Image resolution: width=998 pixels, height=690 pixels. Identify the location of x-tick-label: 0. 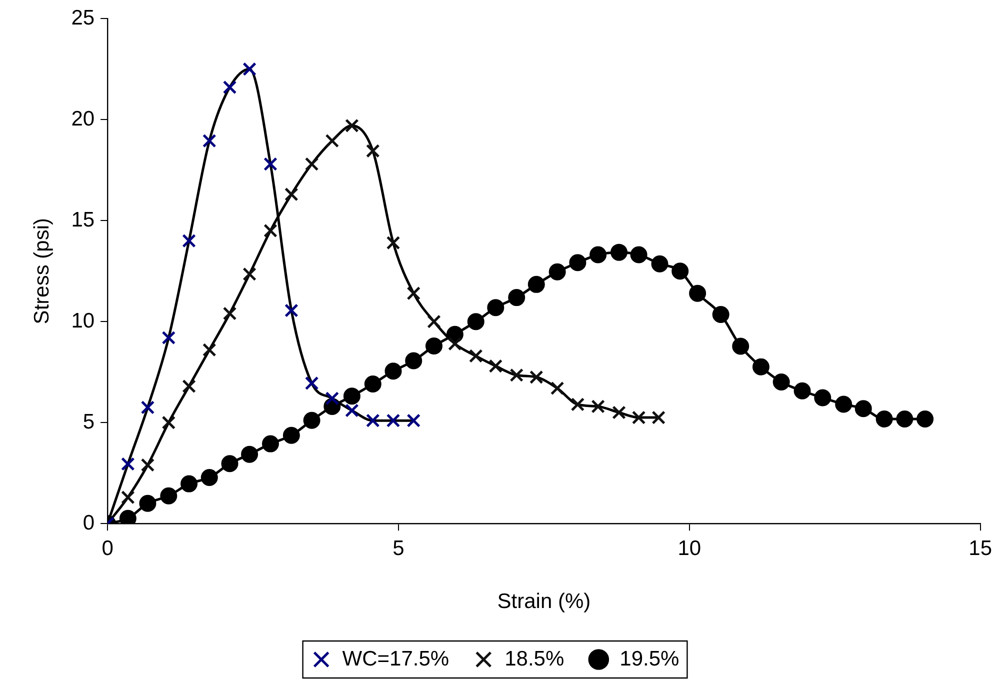
(108, 548).